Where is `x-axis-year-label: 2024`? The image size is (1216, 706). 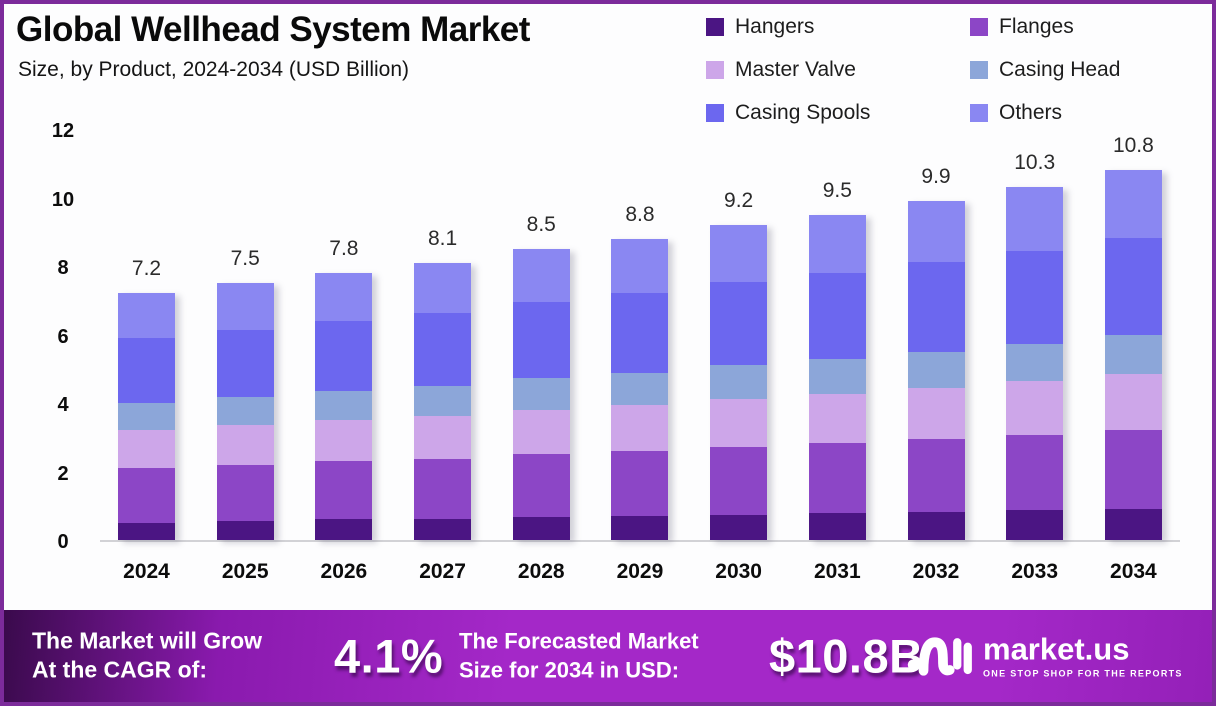
x-axis-year-label: 2024 is located at coordinates (146, 571).